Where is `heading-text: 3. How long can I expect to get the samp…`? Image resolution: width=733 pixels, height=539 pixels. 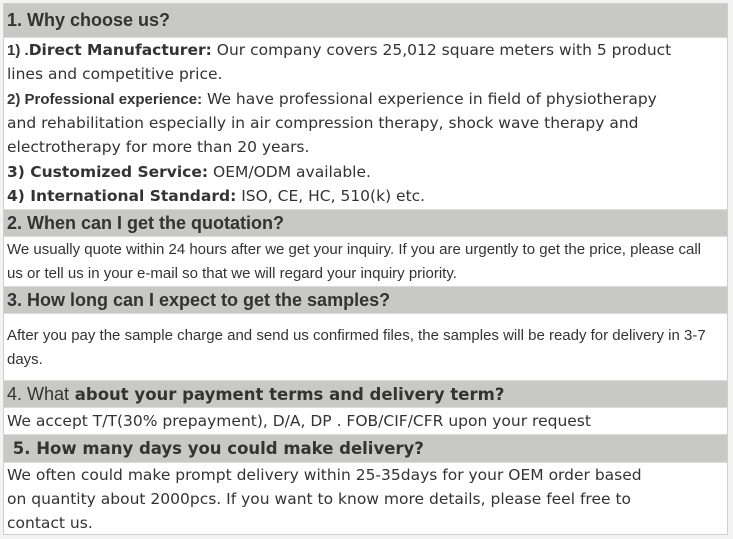
heading-text: 3. How long can I expect to get the samp… is located at coordinates (199, 300).